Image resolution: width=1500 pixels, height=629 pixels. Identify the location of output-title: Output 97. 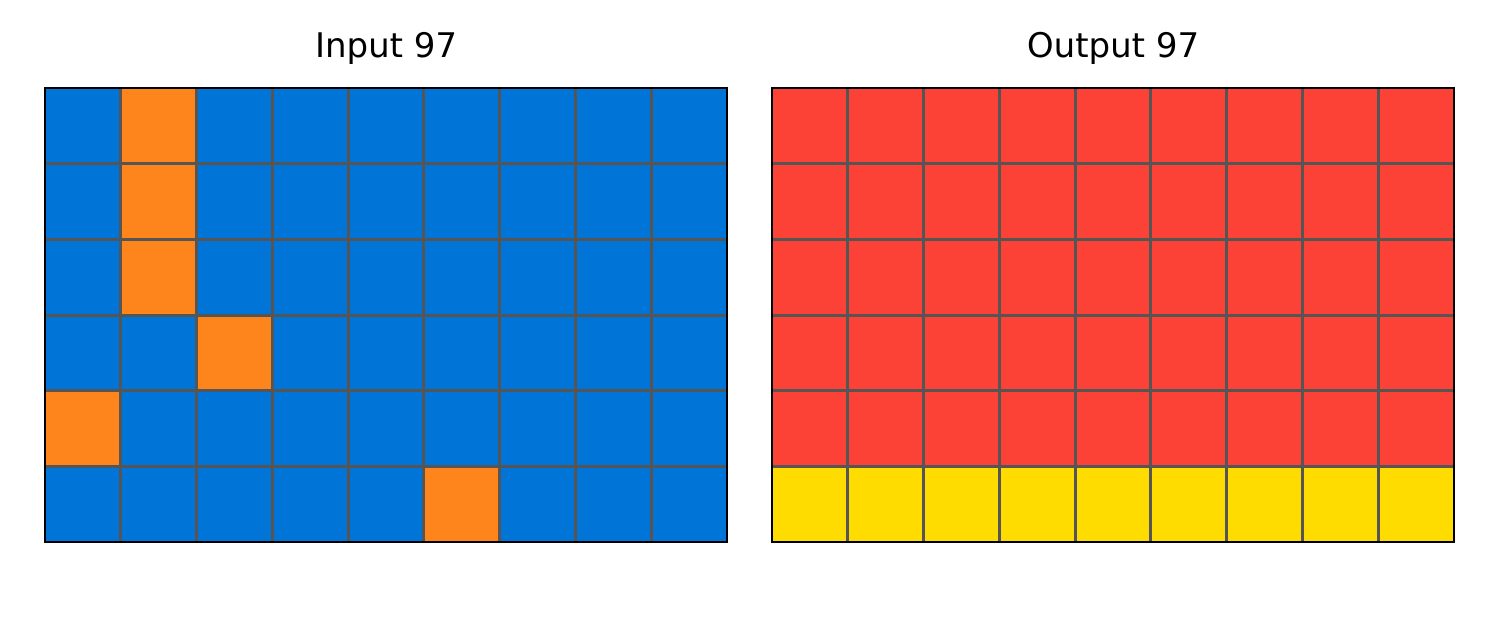
(1113, 46).